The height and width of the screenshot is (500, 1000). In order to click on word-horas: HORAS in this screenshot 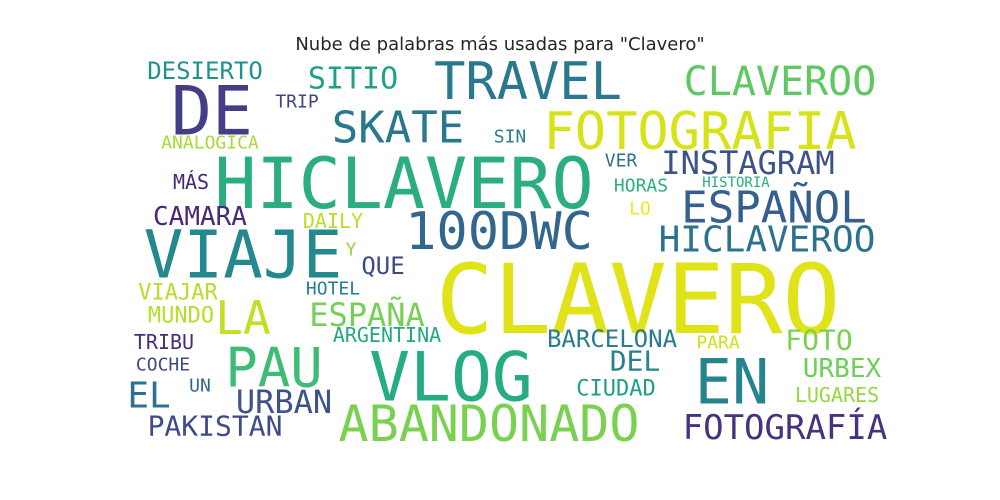, I will do `click(641, 186)`.